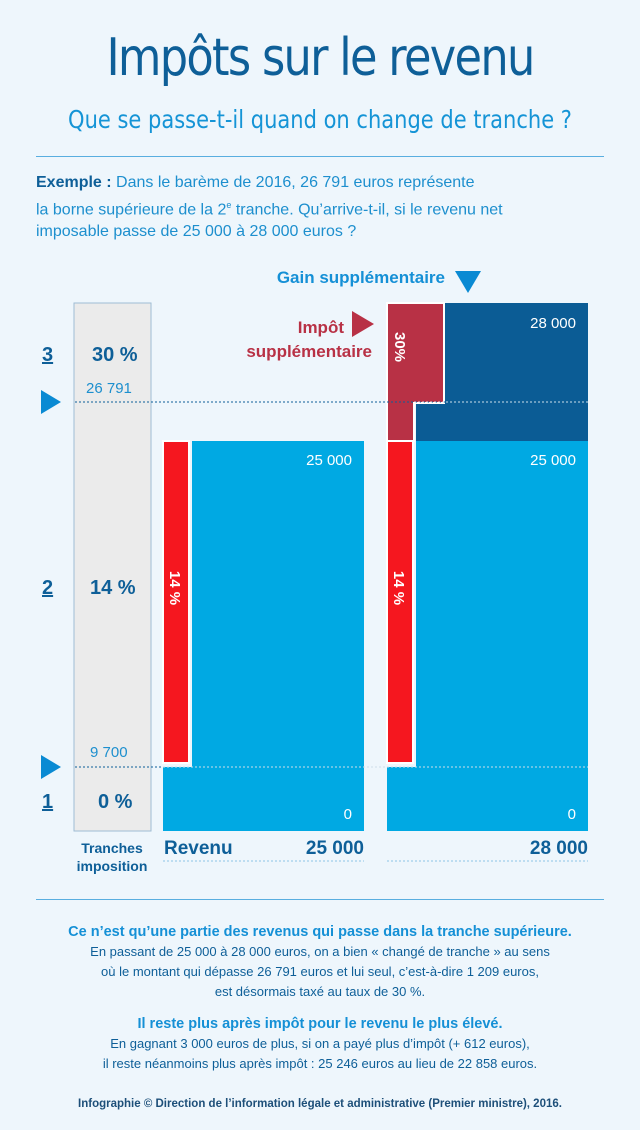  Describe the element at coordinates (553, 460) in the screenshot. I see `bar-2-top-label: 25 000` at that location.